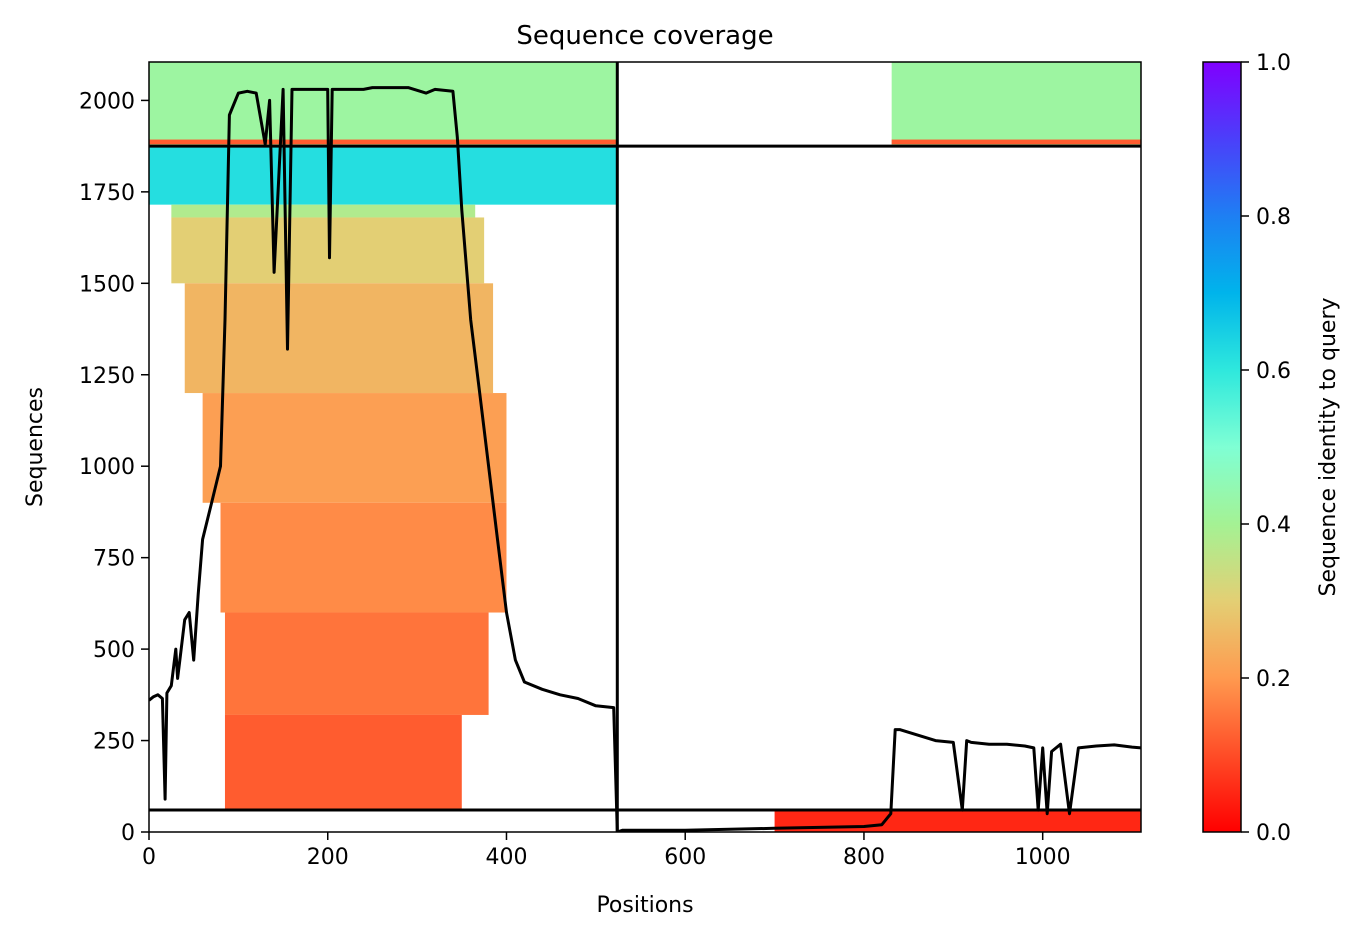 The height and width of the screenshot is (939, 1364). I want to click on y-tick-label: 750, so click(114, 559).